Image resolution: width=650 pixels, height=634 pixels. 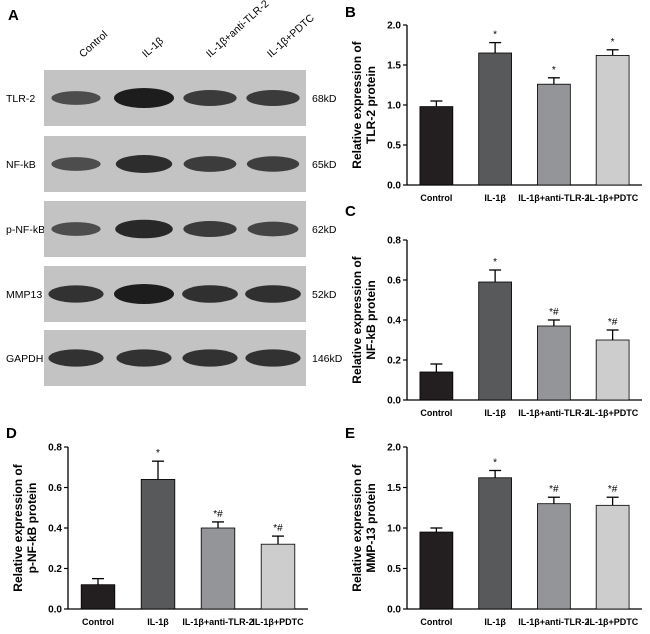 I want to click on blot-row: GAPDH 146kD, so click(x=174, y=358).